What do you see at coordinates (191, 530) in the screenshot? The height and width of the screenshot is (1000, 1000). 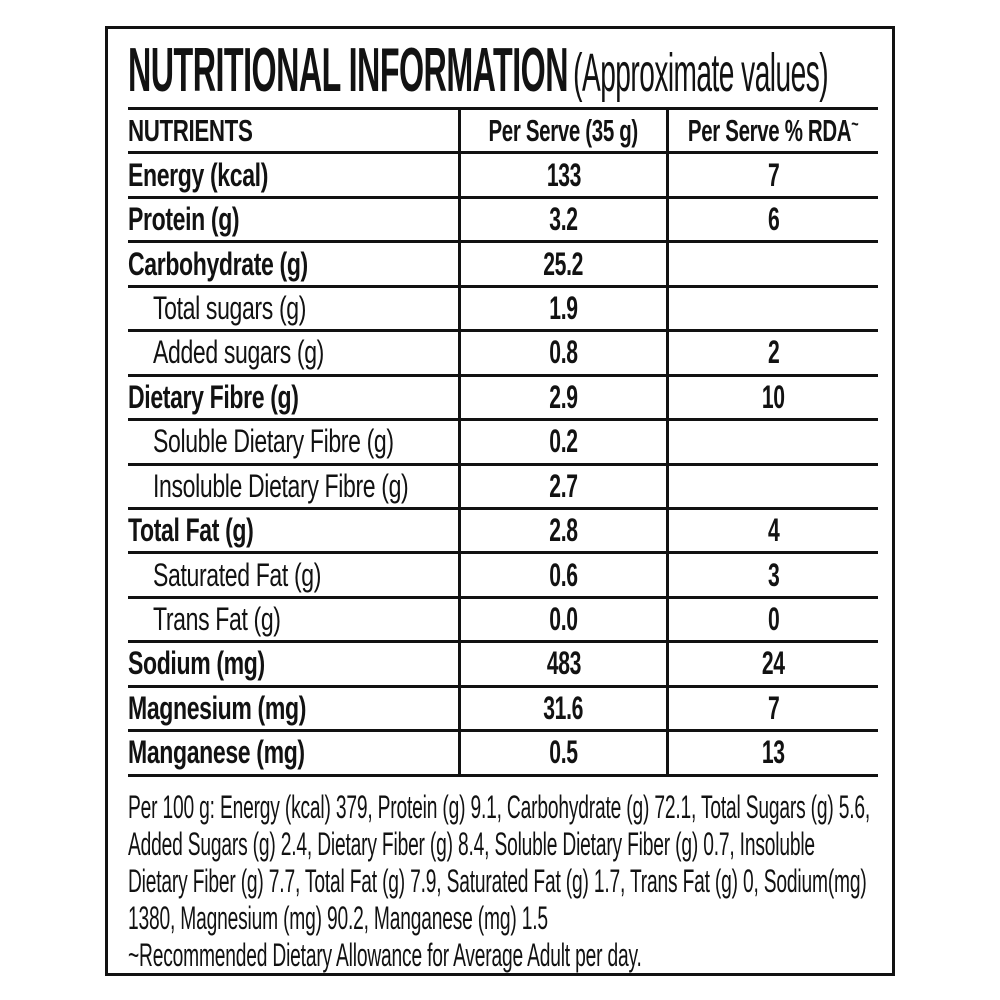 I see `nutrient-label-text: Total Fat (g)` at bounding box center [191, 530].